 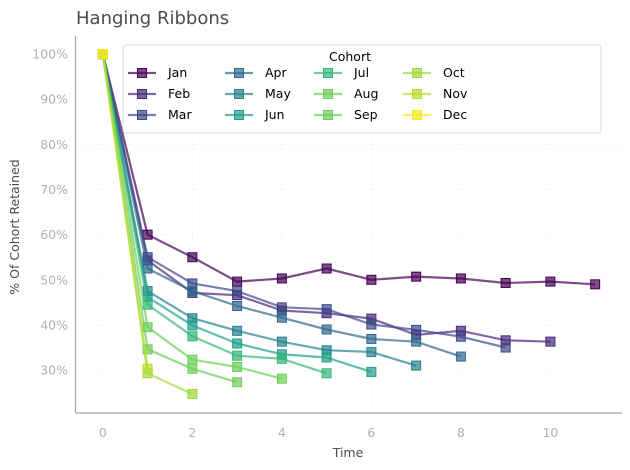 What do you see at coordinates (346, 93) in the screenshot?
I see `legend-item-aug: Aug` at bounding box center [346, 93].